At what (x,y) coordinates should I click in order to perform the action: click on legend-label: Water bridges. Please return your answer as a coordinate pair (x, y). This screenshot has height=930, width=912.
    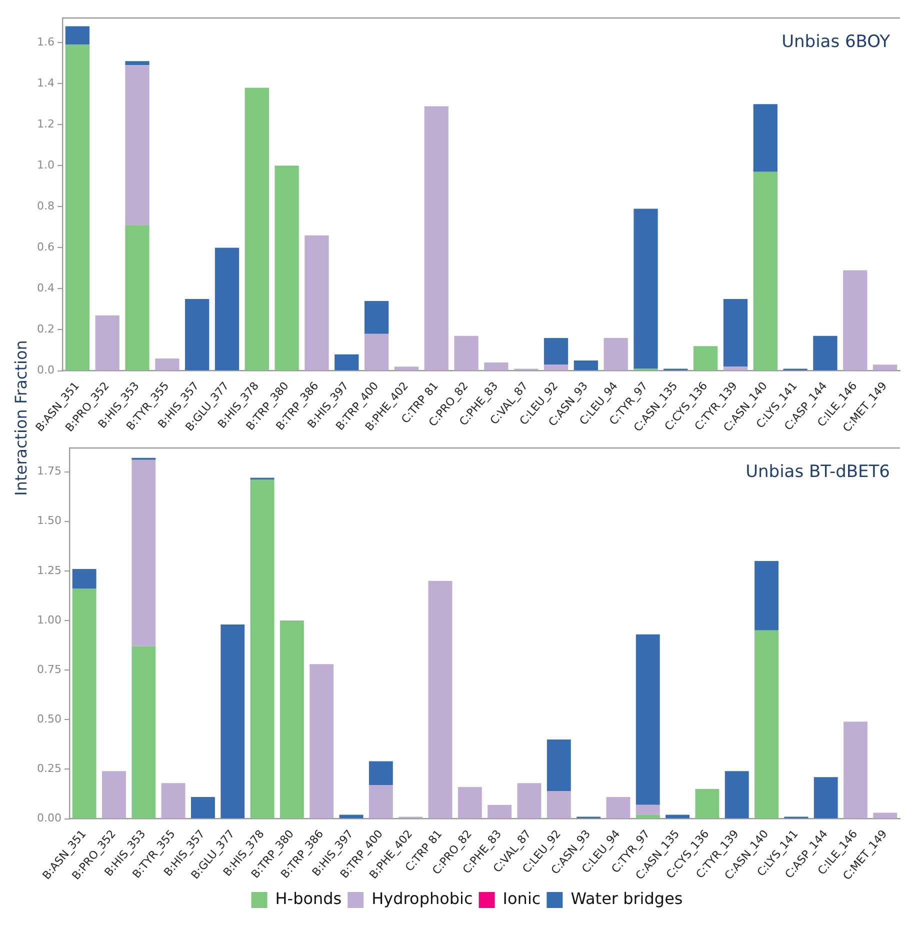
    Looking at the image, I should click on (626, 898).